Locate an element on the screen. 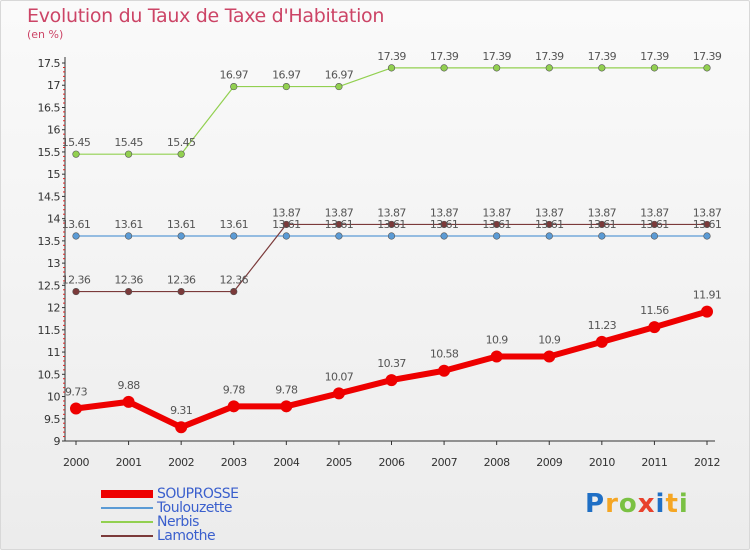 This screenshot has height=550, width=750. legend-item-souprosse: SOUPROSSE is located at coordinates (201, 494).